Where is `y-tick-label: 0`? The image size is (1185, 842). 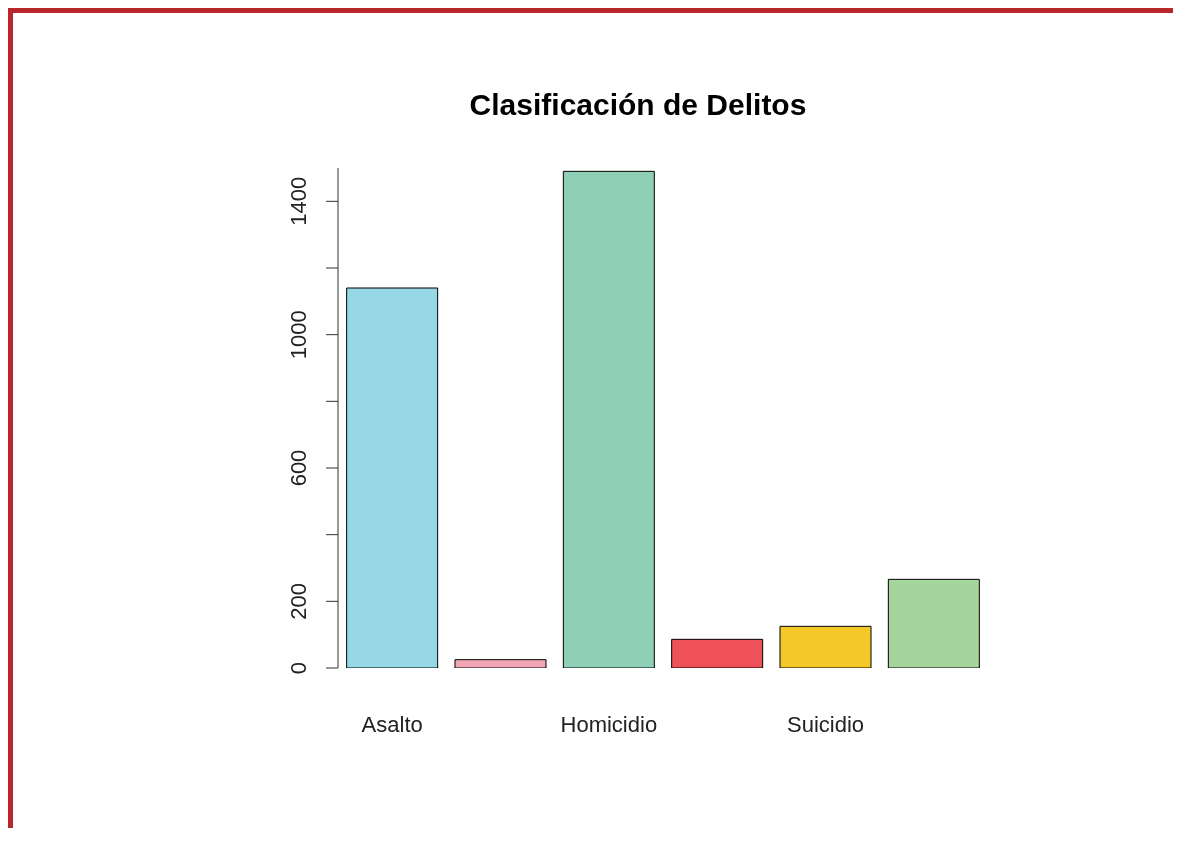
y-tick-label: 0 is located at coordinates (298, 668).